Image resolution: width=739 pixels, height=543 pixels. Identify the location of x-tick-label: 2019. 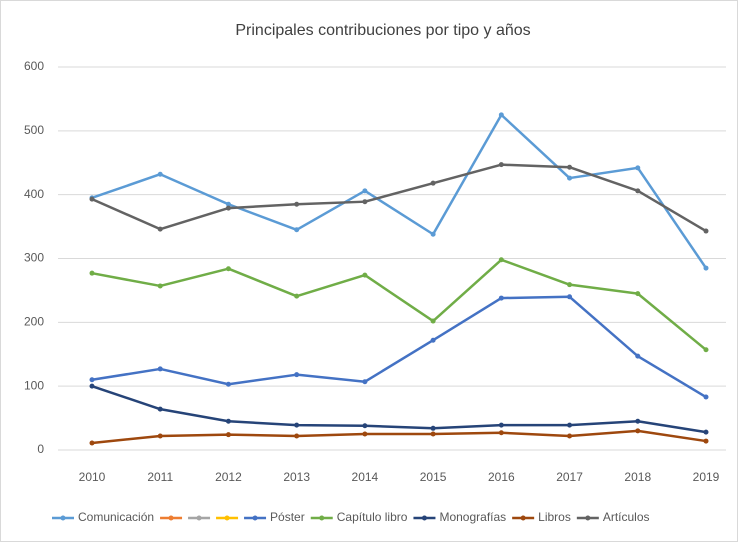
(706, 477).